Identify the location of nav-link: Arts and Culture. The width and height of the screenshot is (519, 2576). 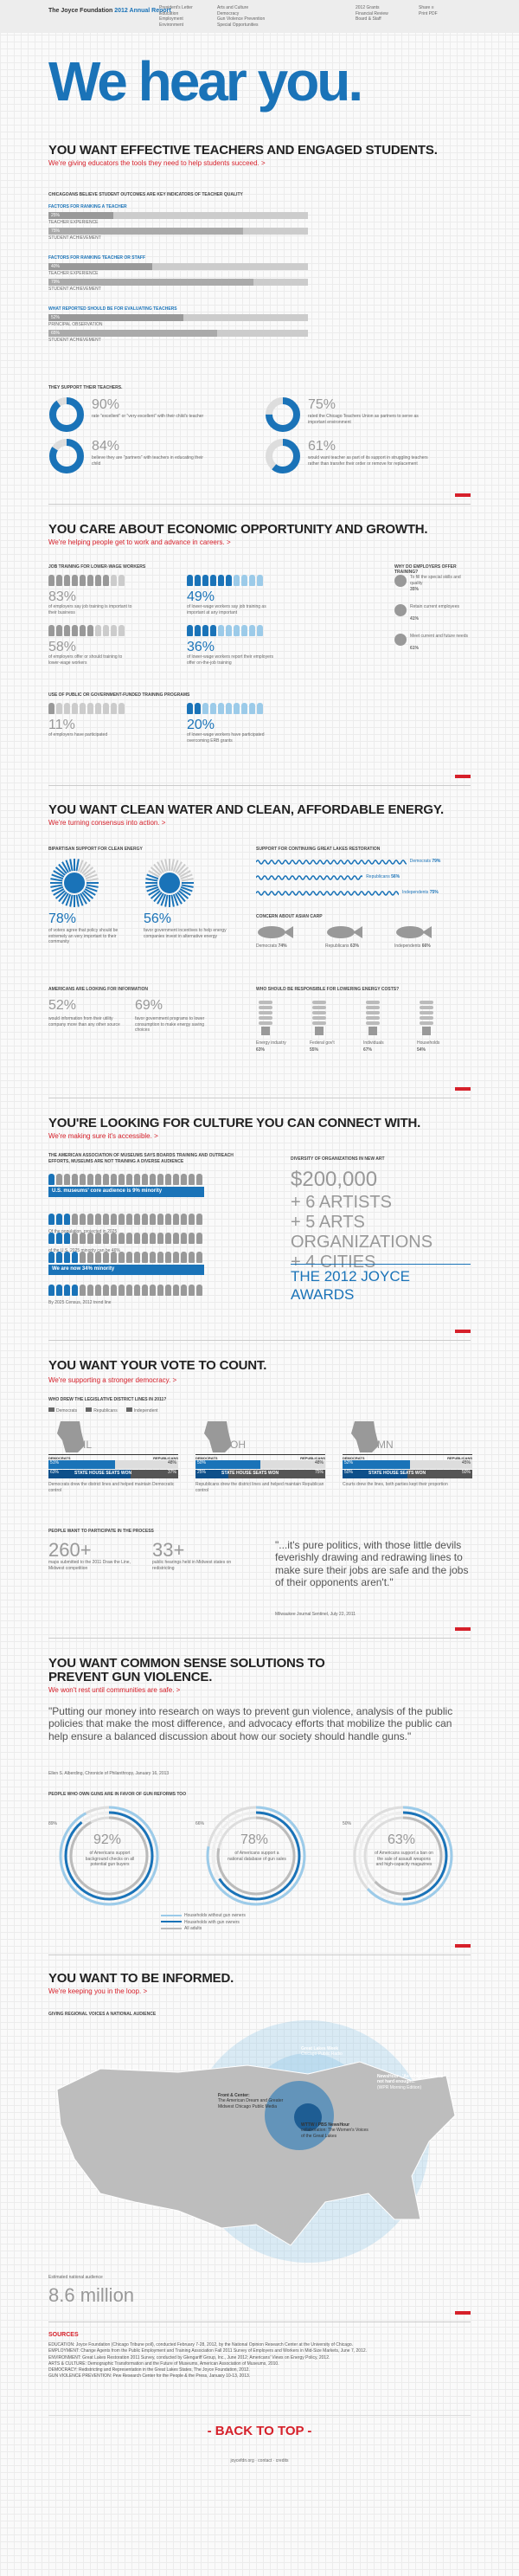
(233, 7).